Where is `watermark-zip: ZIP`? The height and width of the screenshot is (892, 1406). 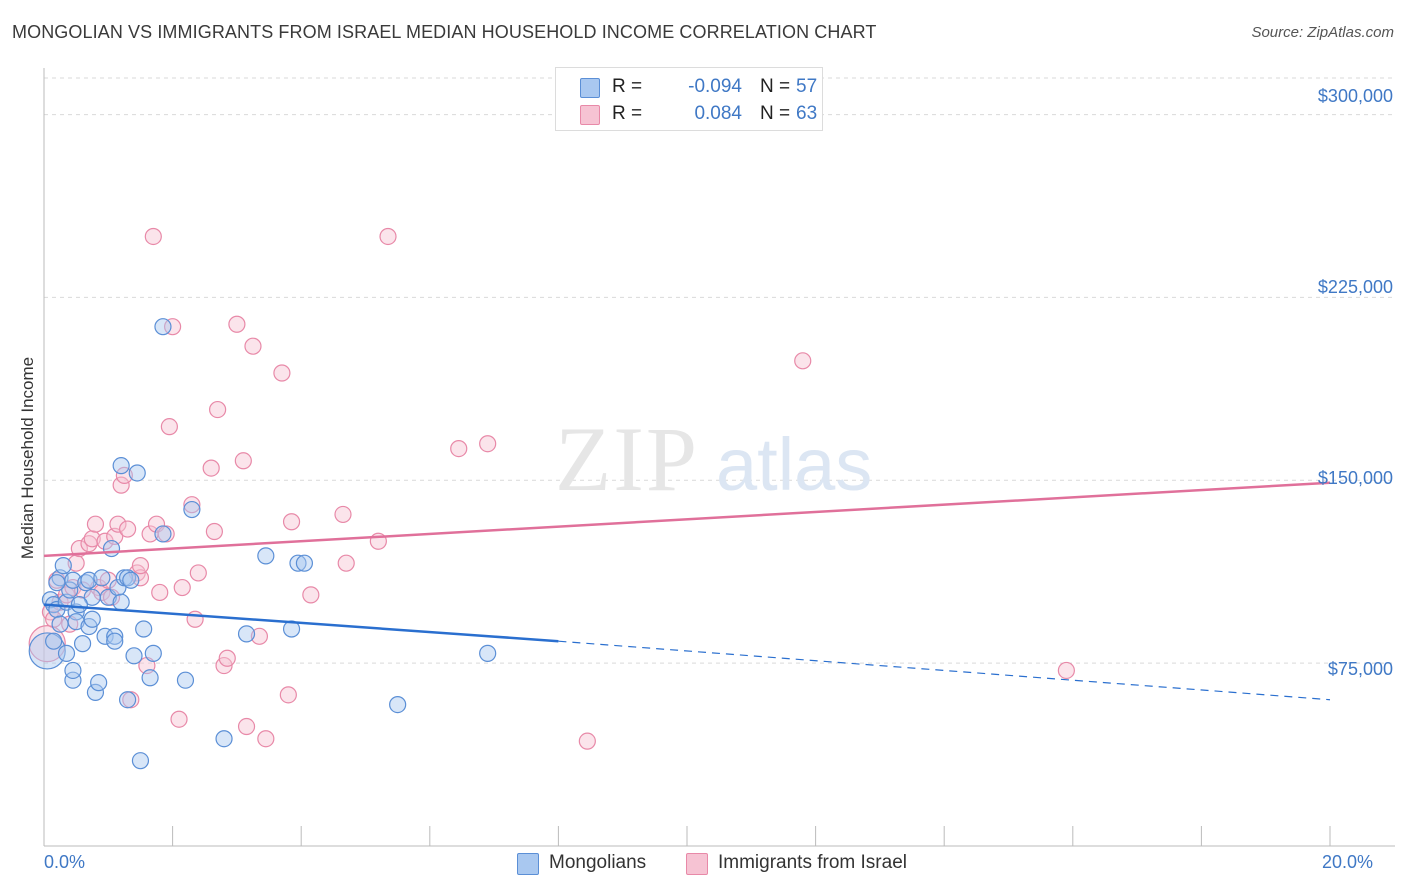 watermark-zip: ZIP is located at coordinates (627, 459).